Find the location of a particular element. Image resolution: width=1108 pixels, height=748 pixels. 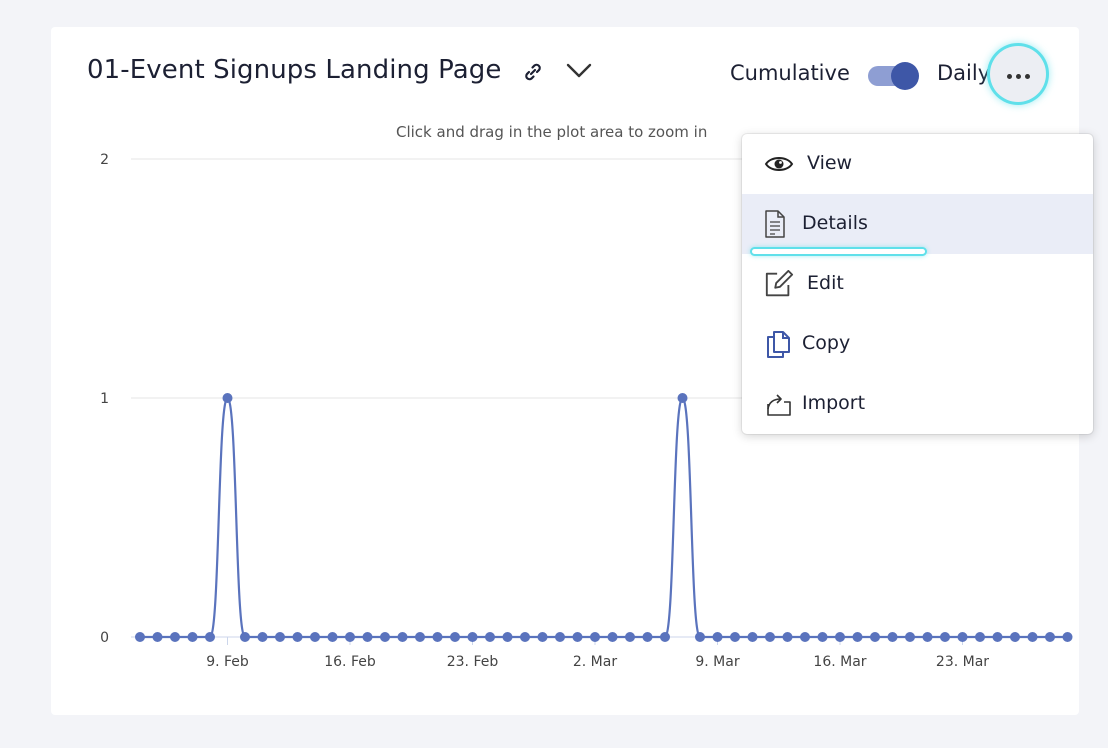

cumulative-daily-toggle is located at coordinates (895, 76).